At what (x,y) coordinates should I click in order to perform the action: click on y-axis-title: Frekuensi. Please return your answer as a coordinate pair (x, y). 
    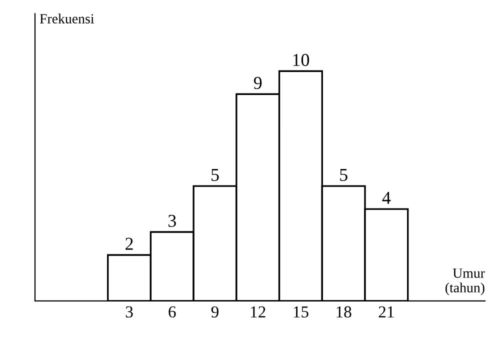
    Looking at the image, I should click on (67, 19).